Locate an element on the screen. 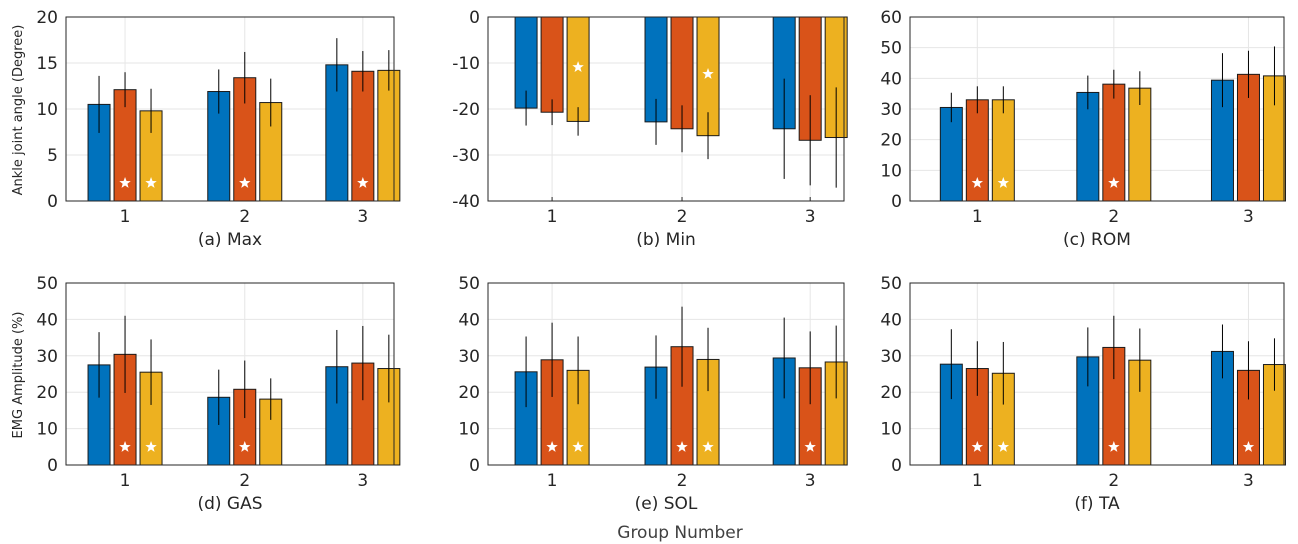  chart-subtitle: (c) ROM is located at coordinates (1097, 240).